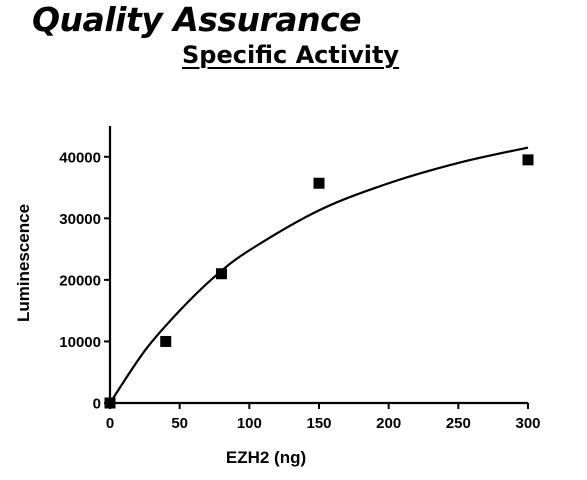 The width and height of the screenshot is (587, 480). I want to click on x-tick-label: 250, so click(458, 423).